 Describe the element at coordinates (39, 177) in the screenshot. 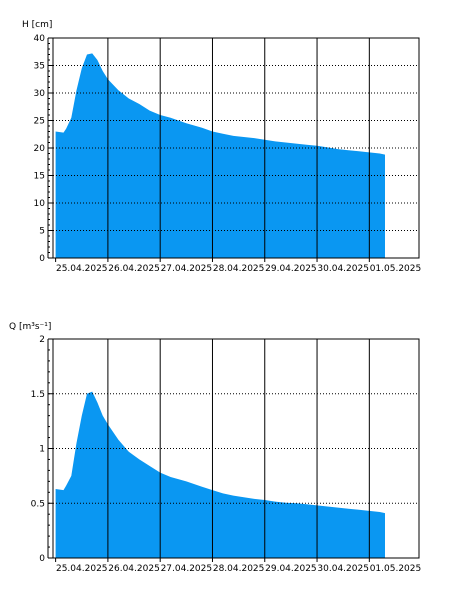

I see `water-level-y-tick-label-3: 15` at that location.